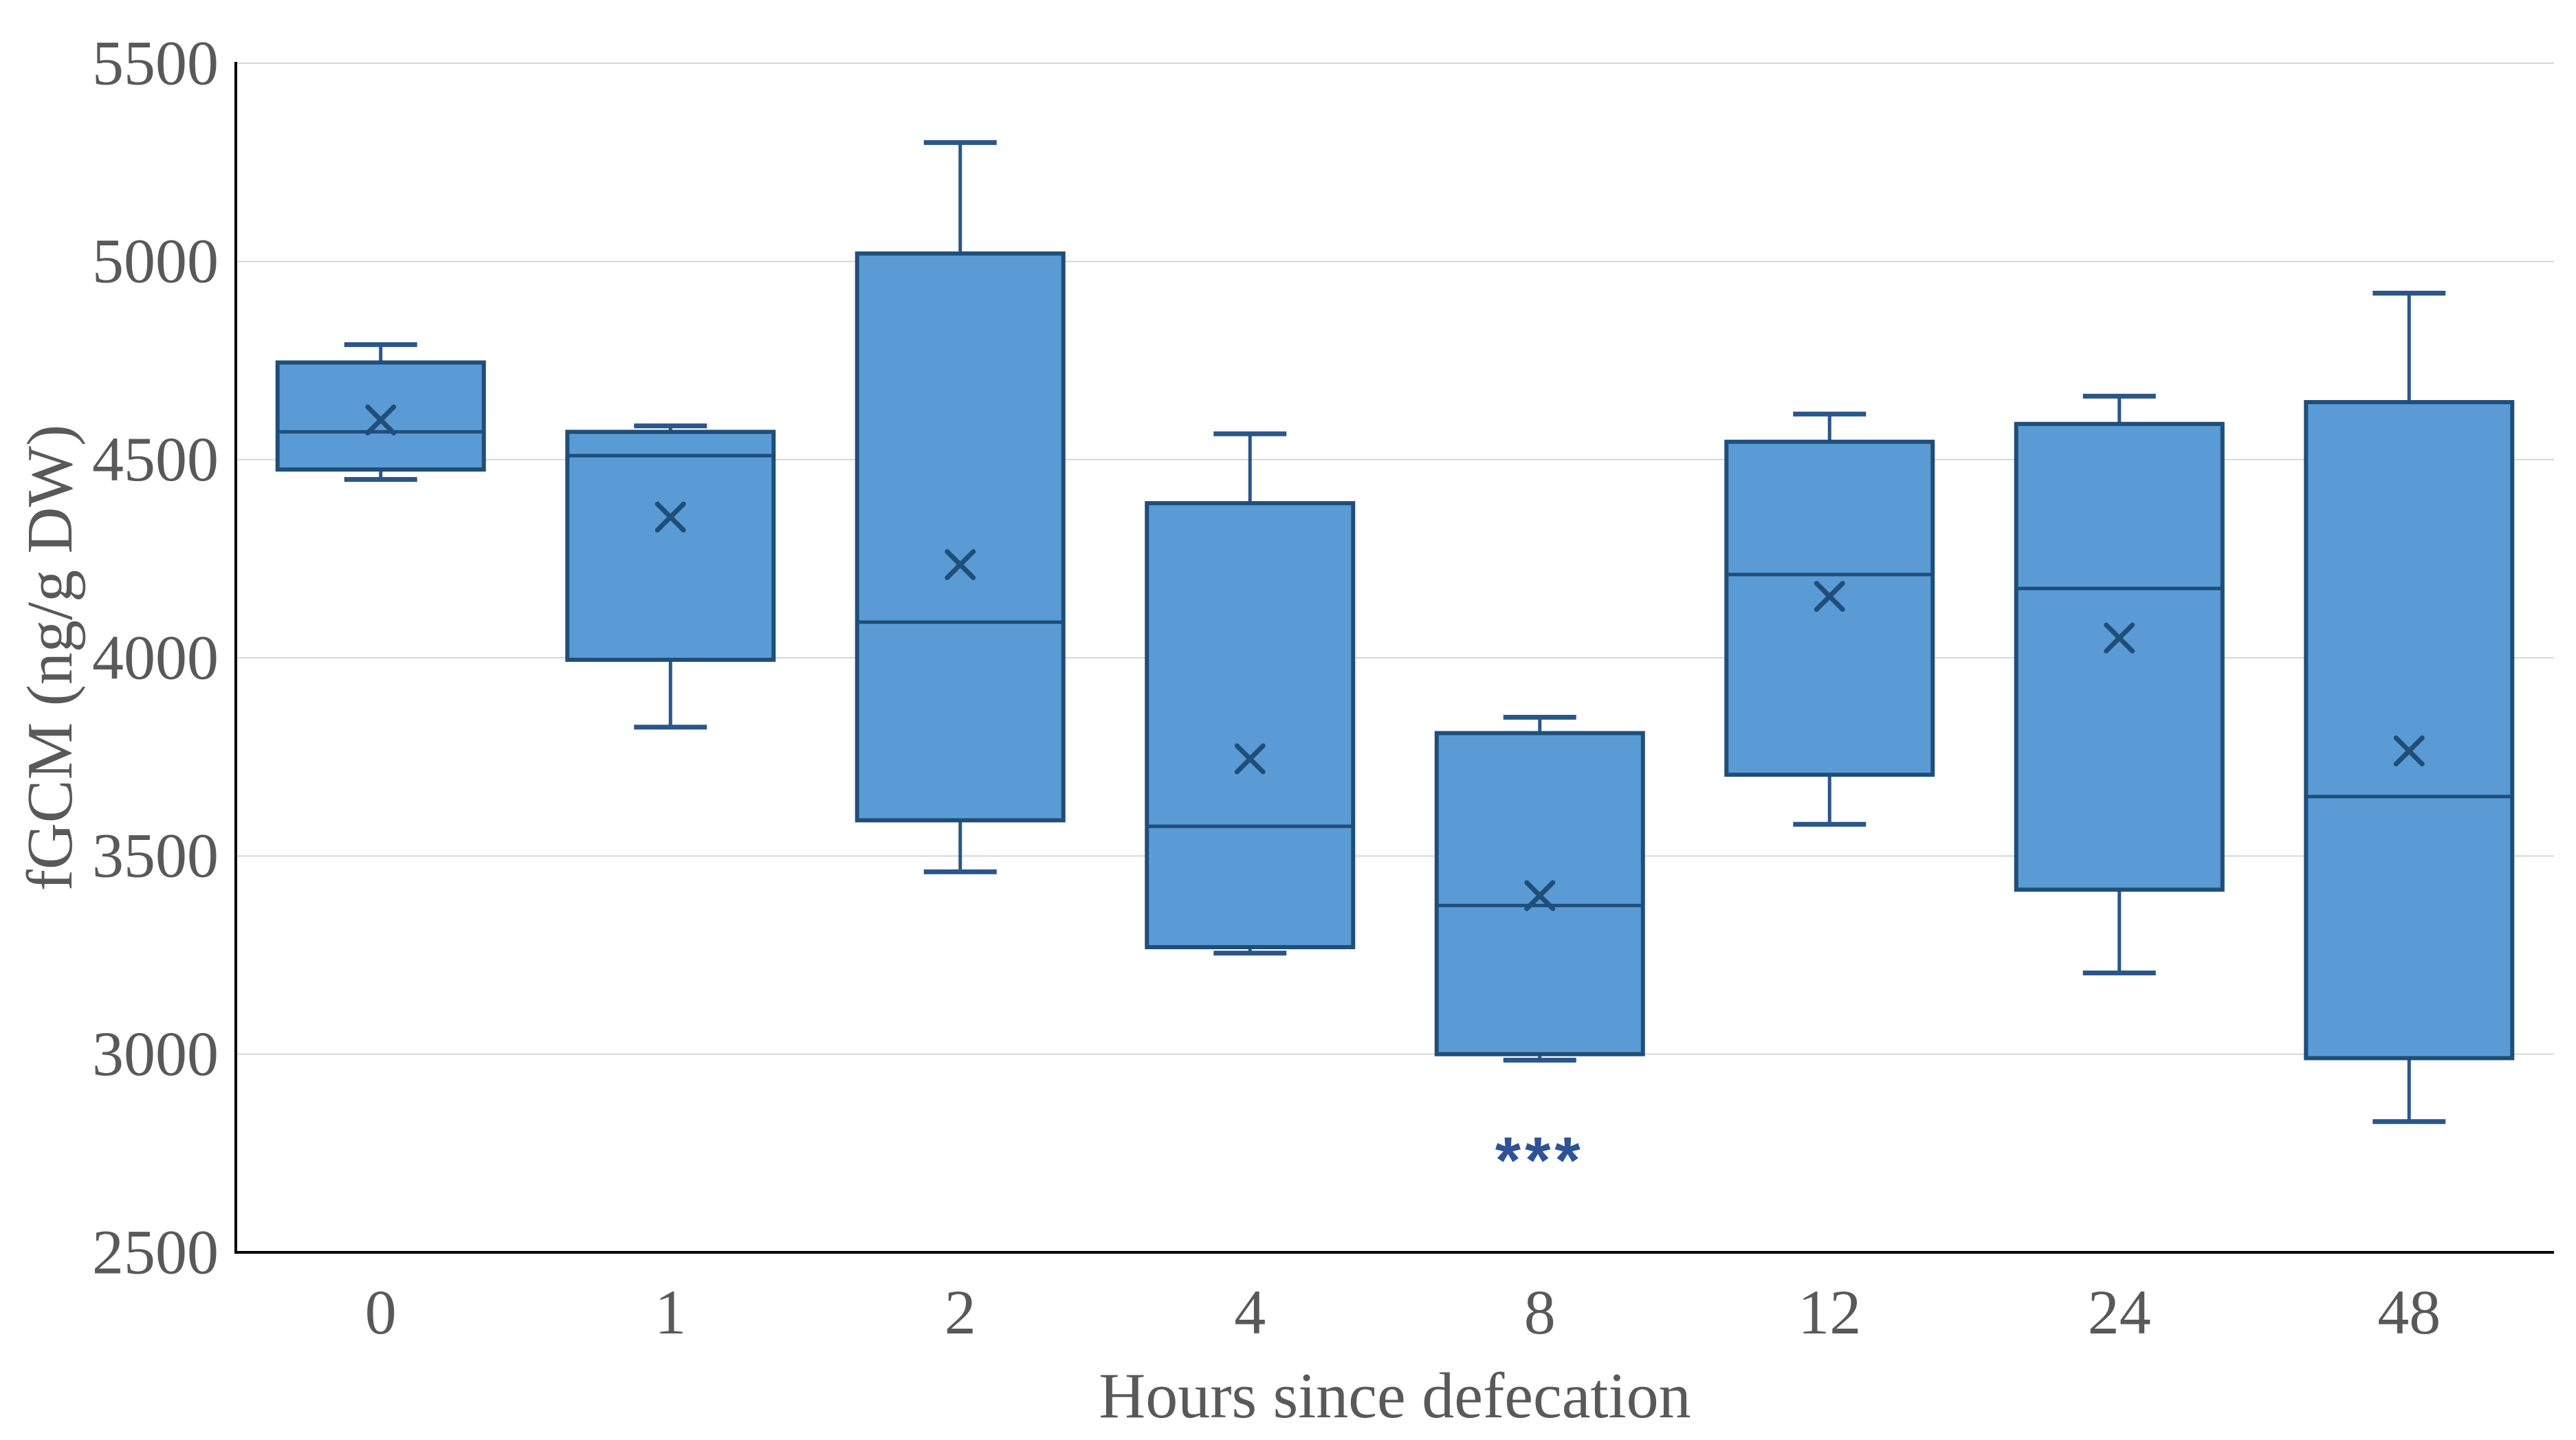 This screenshot has height=1440, width=2576. What do you see at coordinates (155, 1054) in the screenshot?
I see `y-tick-label: 3000` at bounding box center [155, 1054].